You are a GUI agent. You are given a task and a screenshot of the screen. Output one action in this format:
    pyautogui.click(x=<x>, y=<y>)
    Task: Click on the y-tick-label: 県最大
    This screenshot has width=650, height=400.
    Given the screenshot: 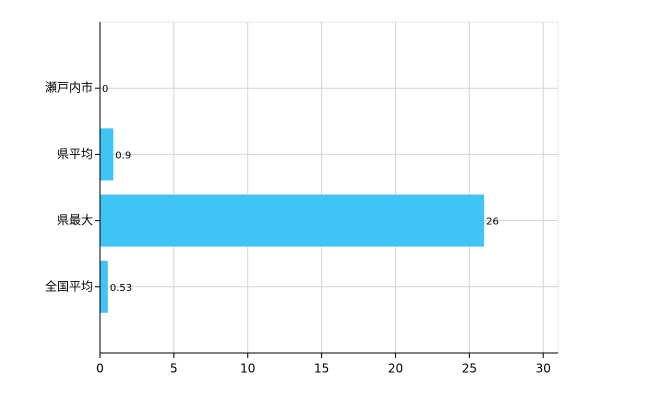 What is the action you would take?
    pyautogui.click(x=75, y=220)
    